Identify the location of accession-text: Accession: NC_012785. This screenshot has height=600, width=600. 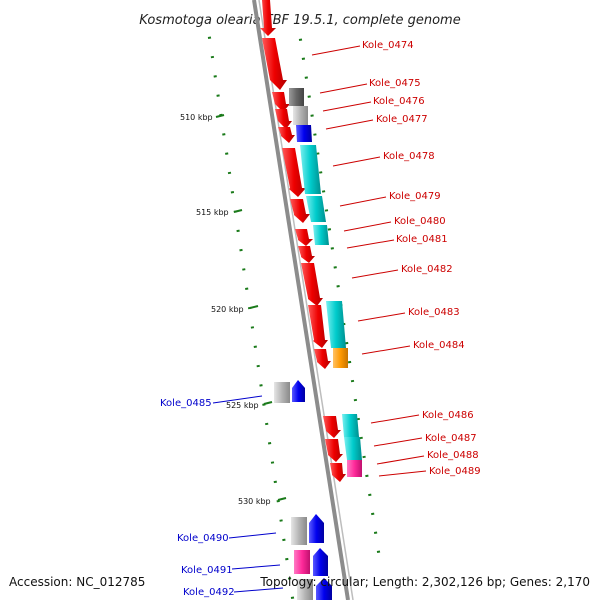
(77, 582).